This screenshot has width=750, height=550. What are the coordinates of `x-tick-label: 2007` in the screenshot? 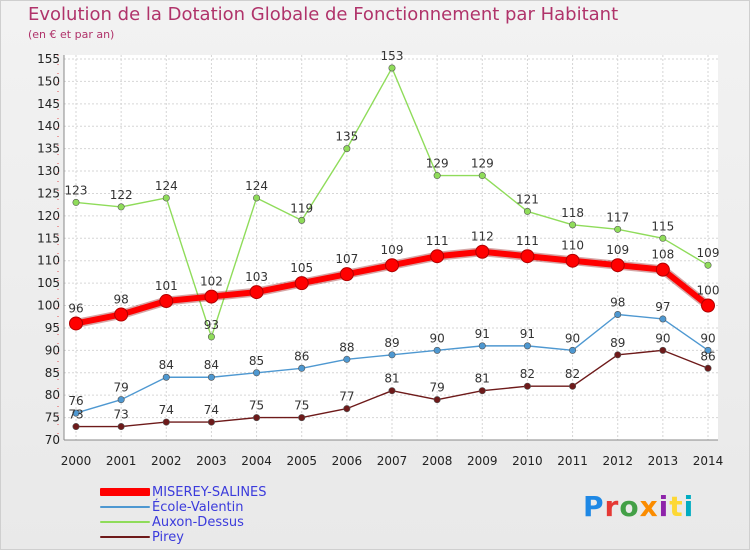 It's located at (392, 461).